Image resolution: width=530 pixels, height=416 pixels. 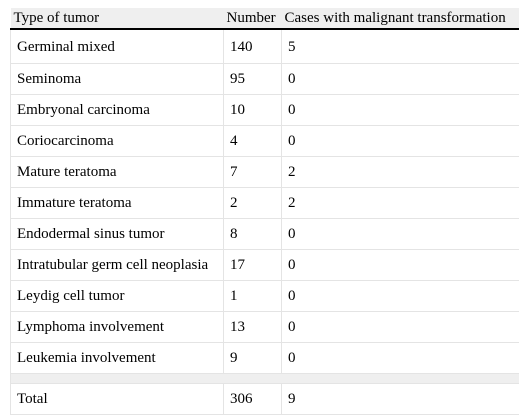 I want to click on cell-type: Leydig cell tumor, so click(x=117, y=296).